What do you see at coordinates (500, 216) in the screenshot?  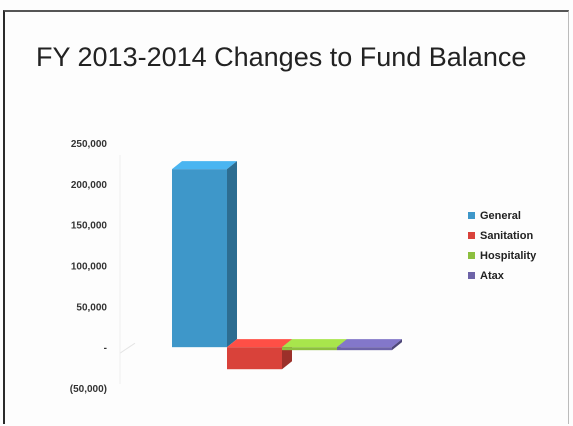 I see `legend-label: General` at bounding box center [500, 216].